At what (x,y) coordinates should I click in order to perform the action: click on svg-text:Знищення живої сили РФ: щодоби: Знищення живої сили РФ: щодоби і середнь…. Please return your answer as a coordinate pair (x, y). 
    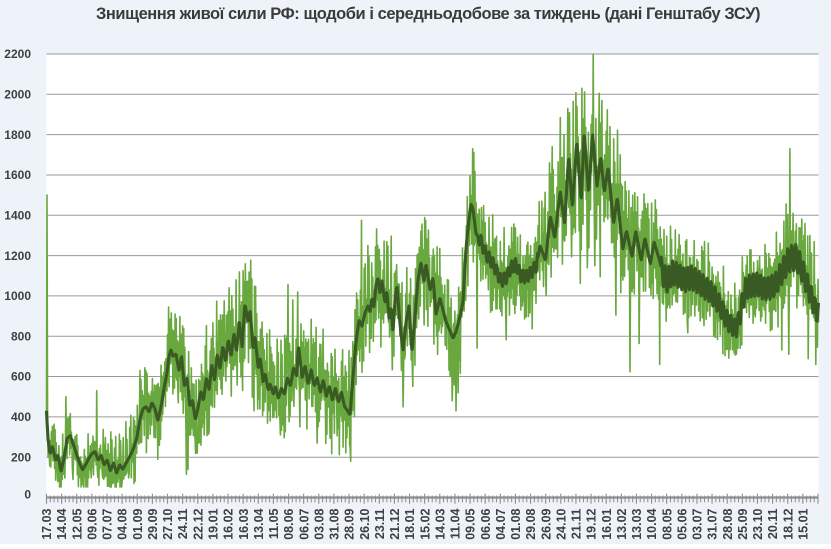
    Looking at the image, I should click on (428, 14).